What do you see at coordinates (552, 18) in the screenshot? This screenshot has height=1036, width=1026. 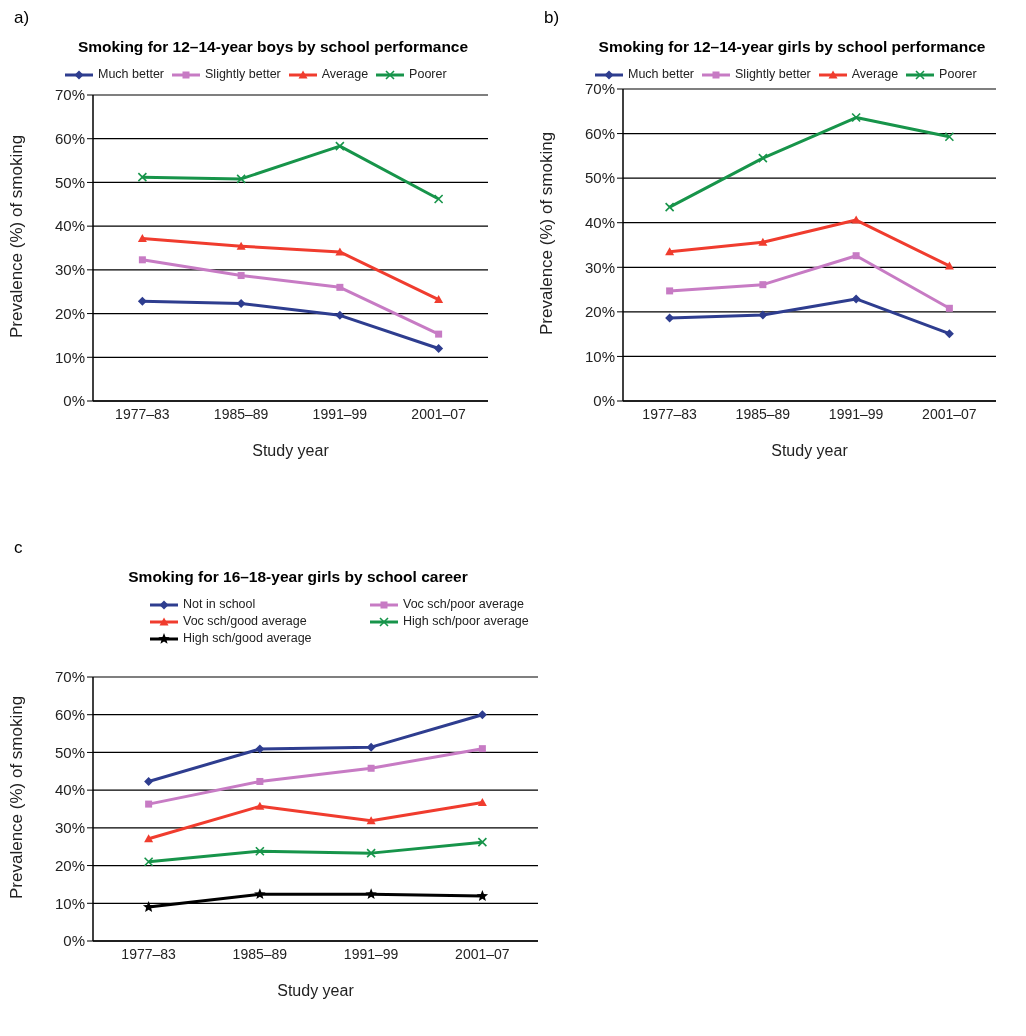 I see `text: b)` at bounding box center [552, 18].